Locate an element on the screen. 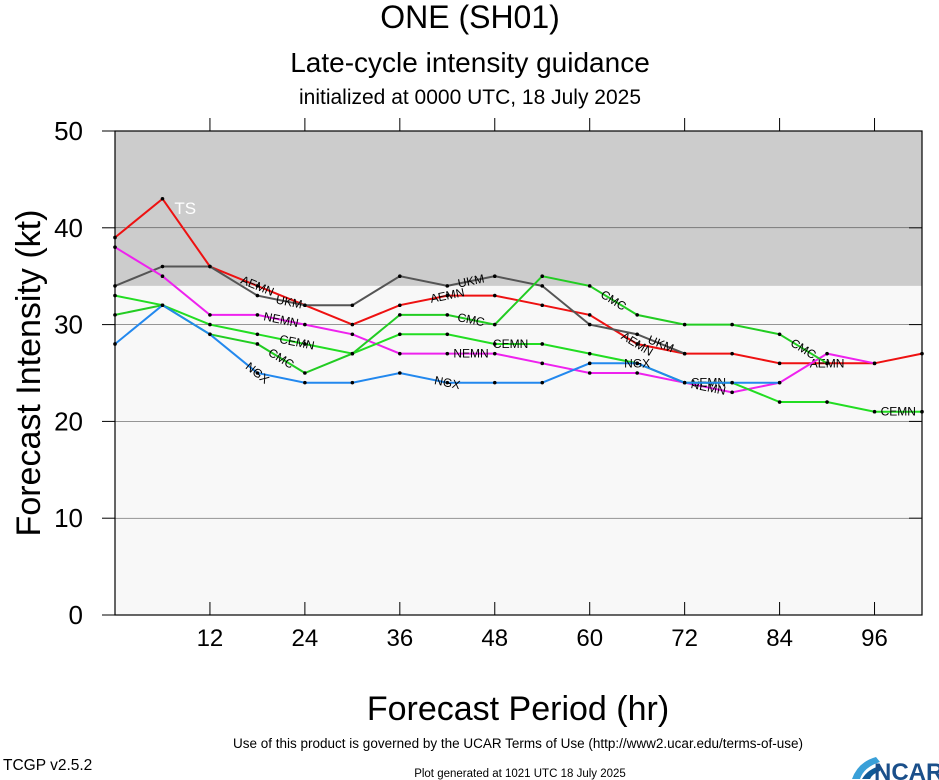  x-tick-label: 24 is located at coordinates (305, 638).